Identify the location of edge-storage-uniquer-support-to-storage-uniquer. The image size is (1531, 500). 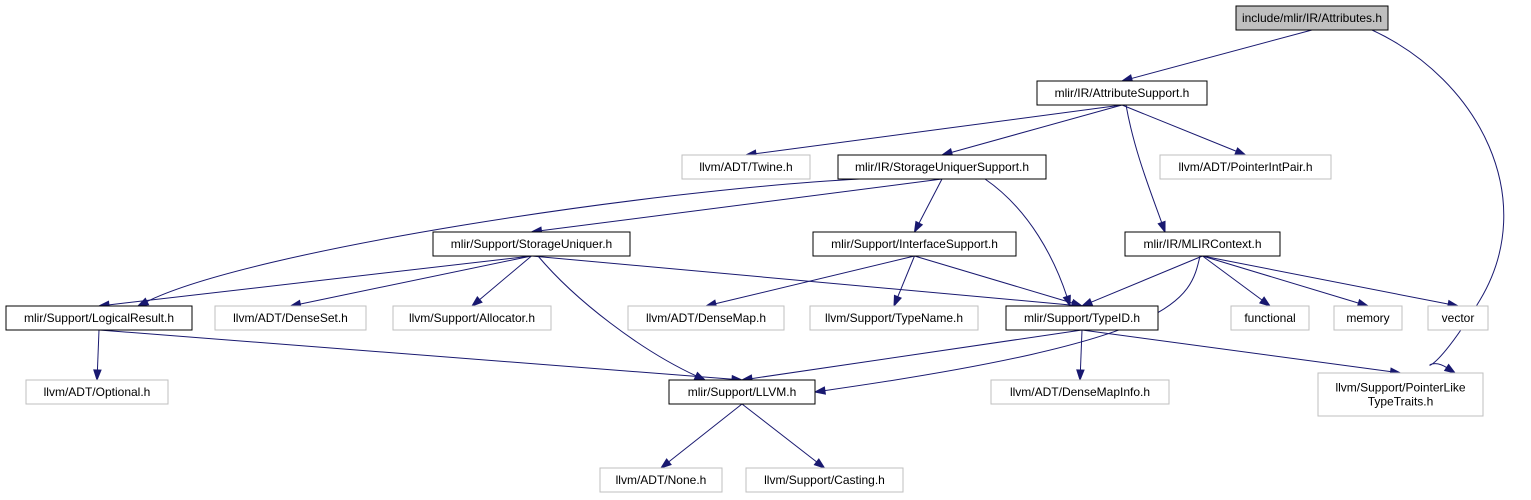
(736, 206).